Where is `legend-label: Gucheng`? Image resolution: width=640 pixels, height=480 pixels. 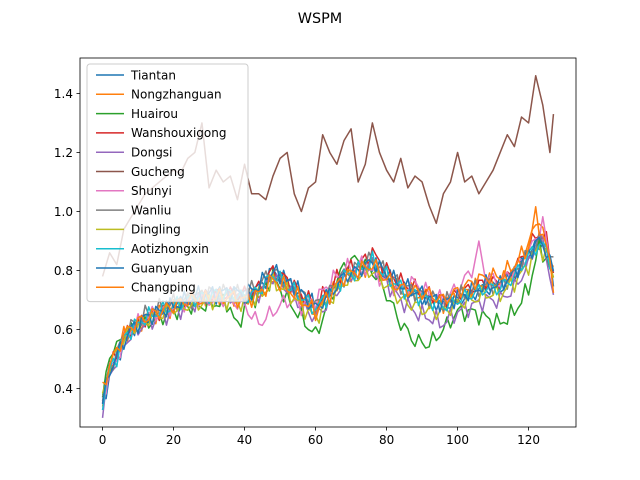 legend-label: Gucheng is located at coordinates (158, 172).